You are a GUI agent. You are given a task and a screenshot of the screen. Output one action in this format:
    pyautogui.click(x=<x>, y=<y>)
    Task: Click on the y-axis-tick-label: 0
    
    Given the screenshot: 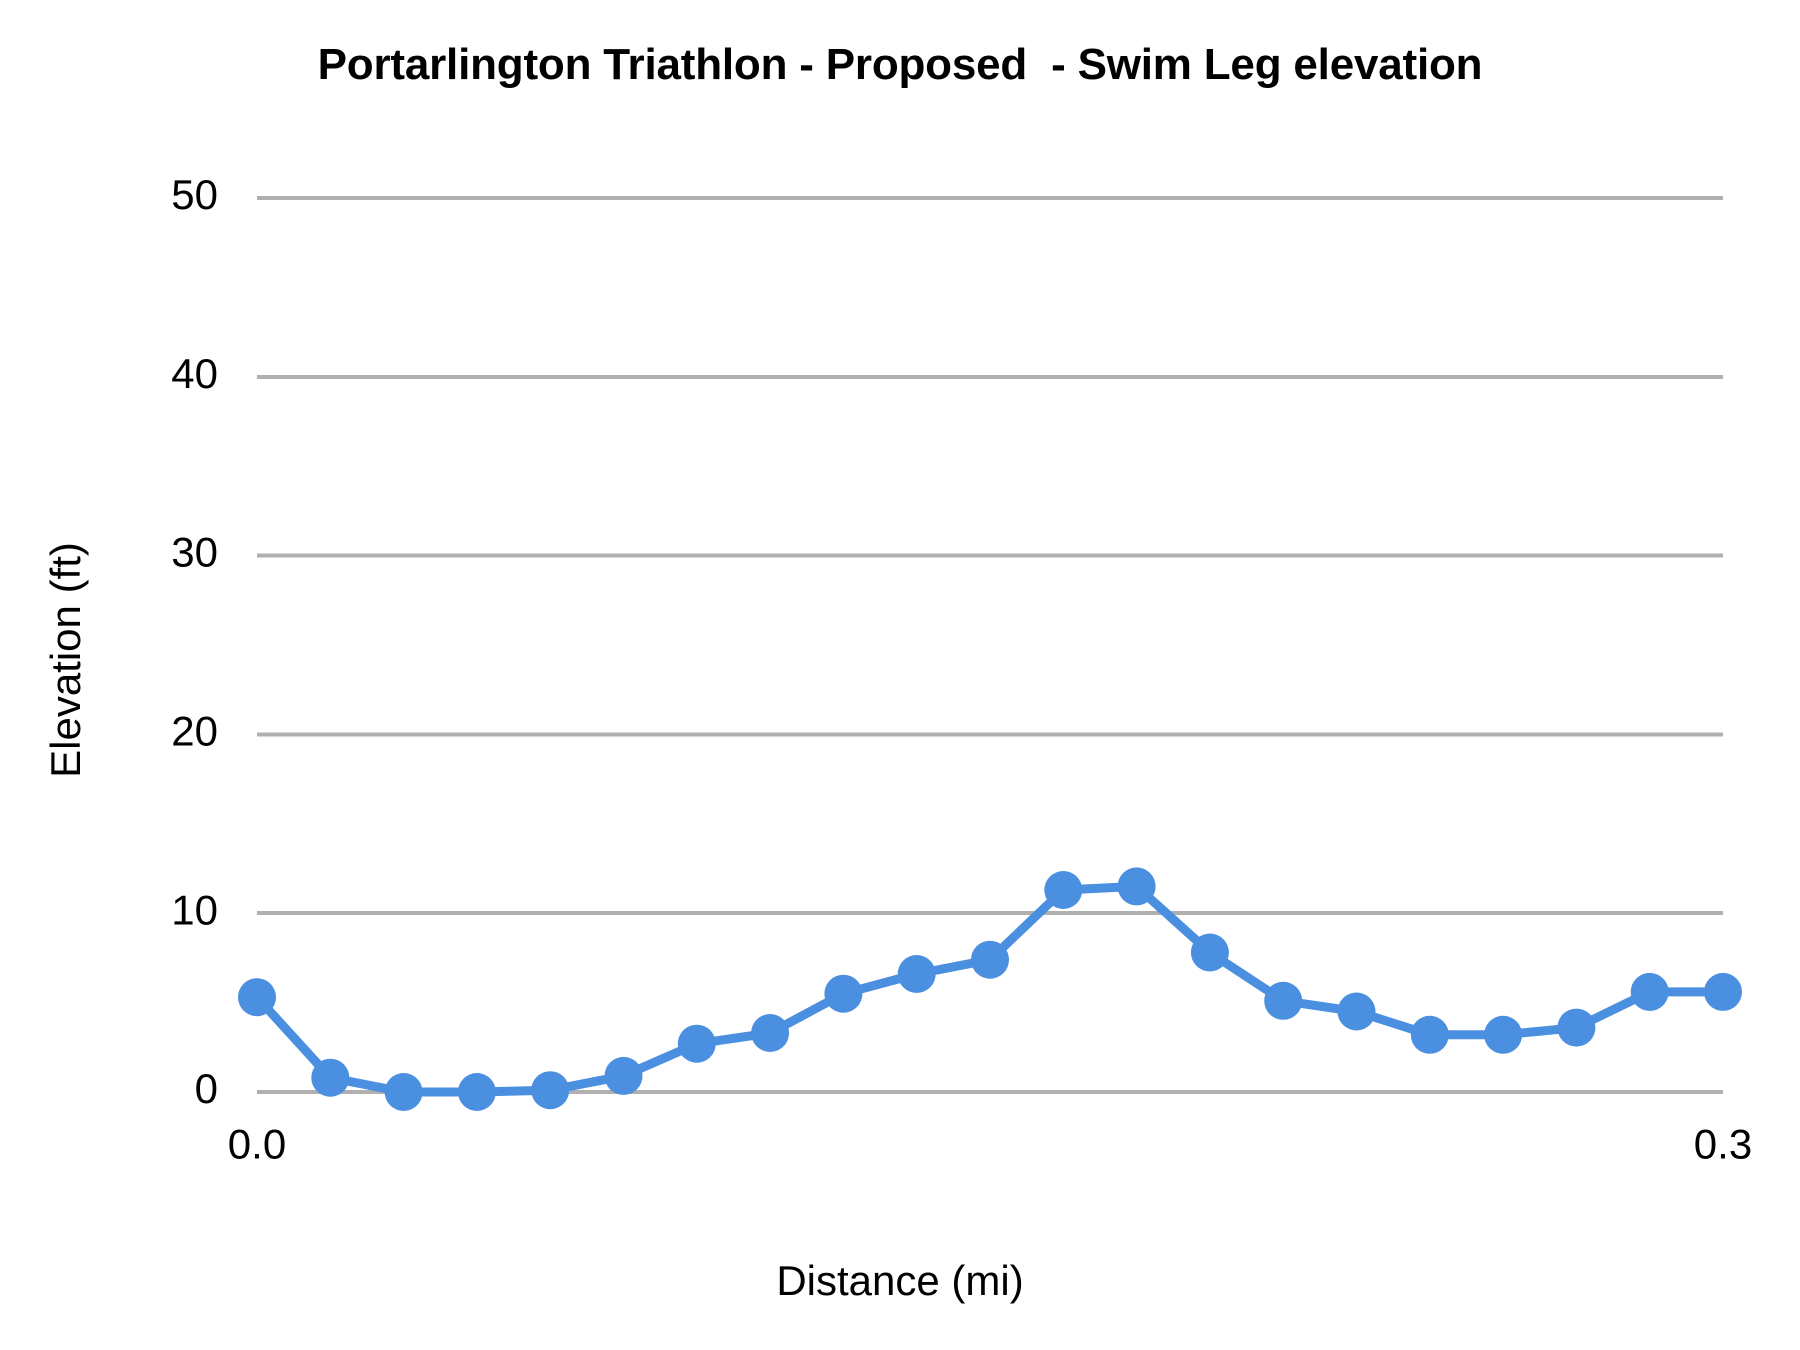 What is the action you would take?
    pyautogui.click(x=206, y=1088)
    